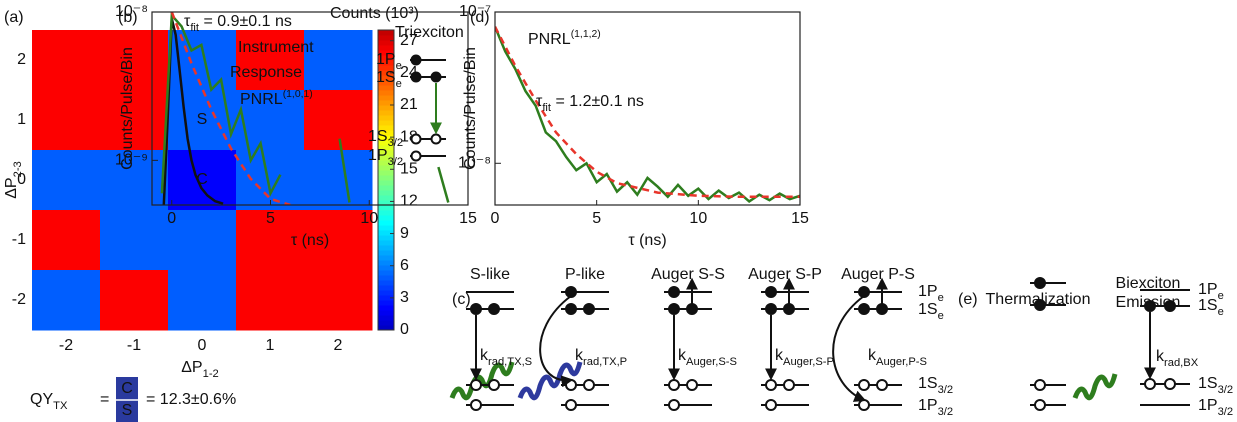  I want to click on label-sub: TX, so click(60, 406).